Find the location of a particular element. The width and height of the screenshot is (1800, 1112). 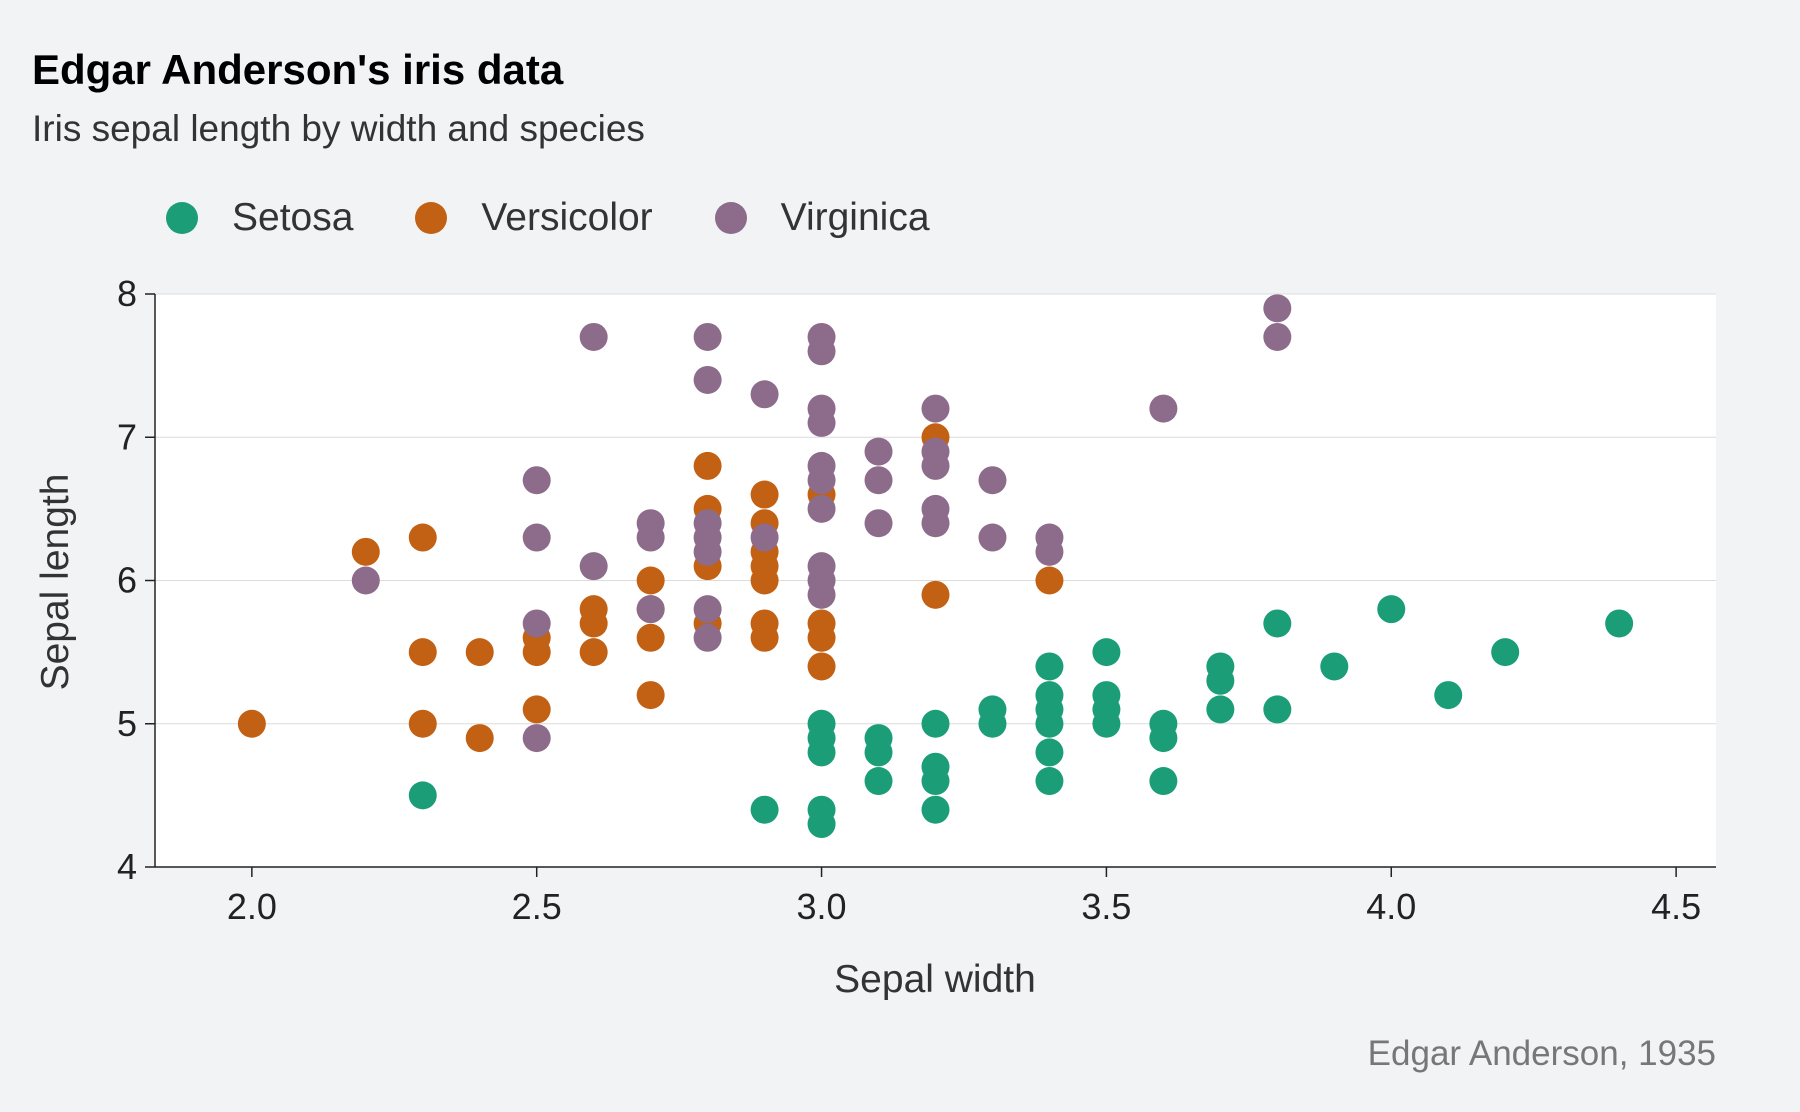

legend-item-versicolor: Versicolor is located at coordinates (534, 218).